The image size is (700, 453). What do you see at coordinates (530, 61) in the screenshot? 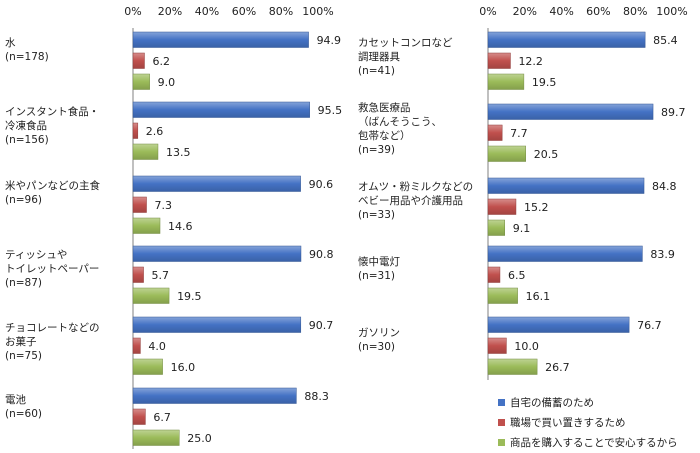
I see `data-label: 12.2` at bounding box center [530, 61].